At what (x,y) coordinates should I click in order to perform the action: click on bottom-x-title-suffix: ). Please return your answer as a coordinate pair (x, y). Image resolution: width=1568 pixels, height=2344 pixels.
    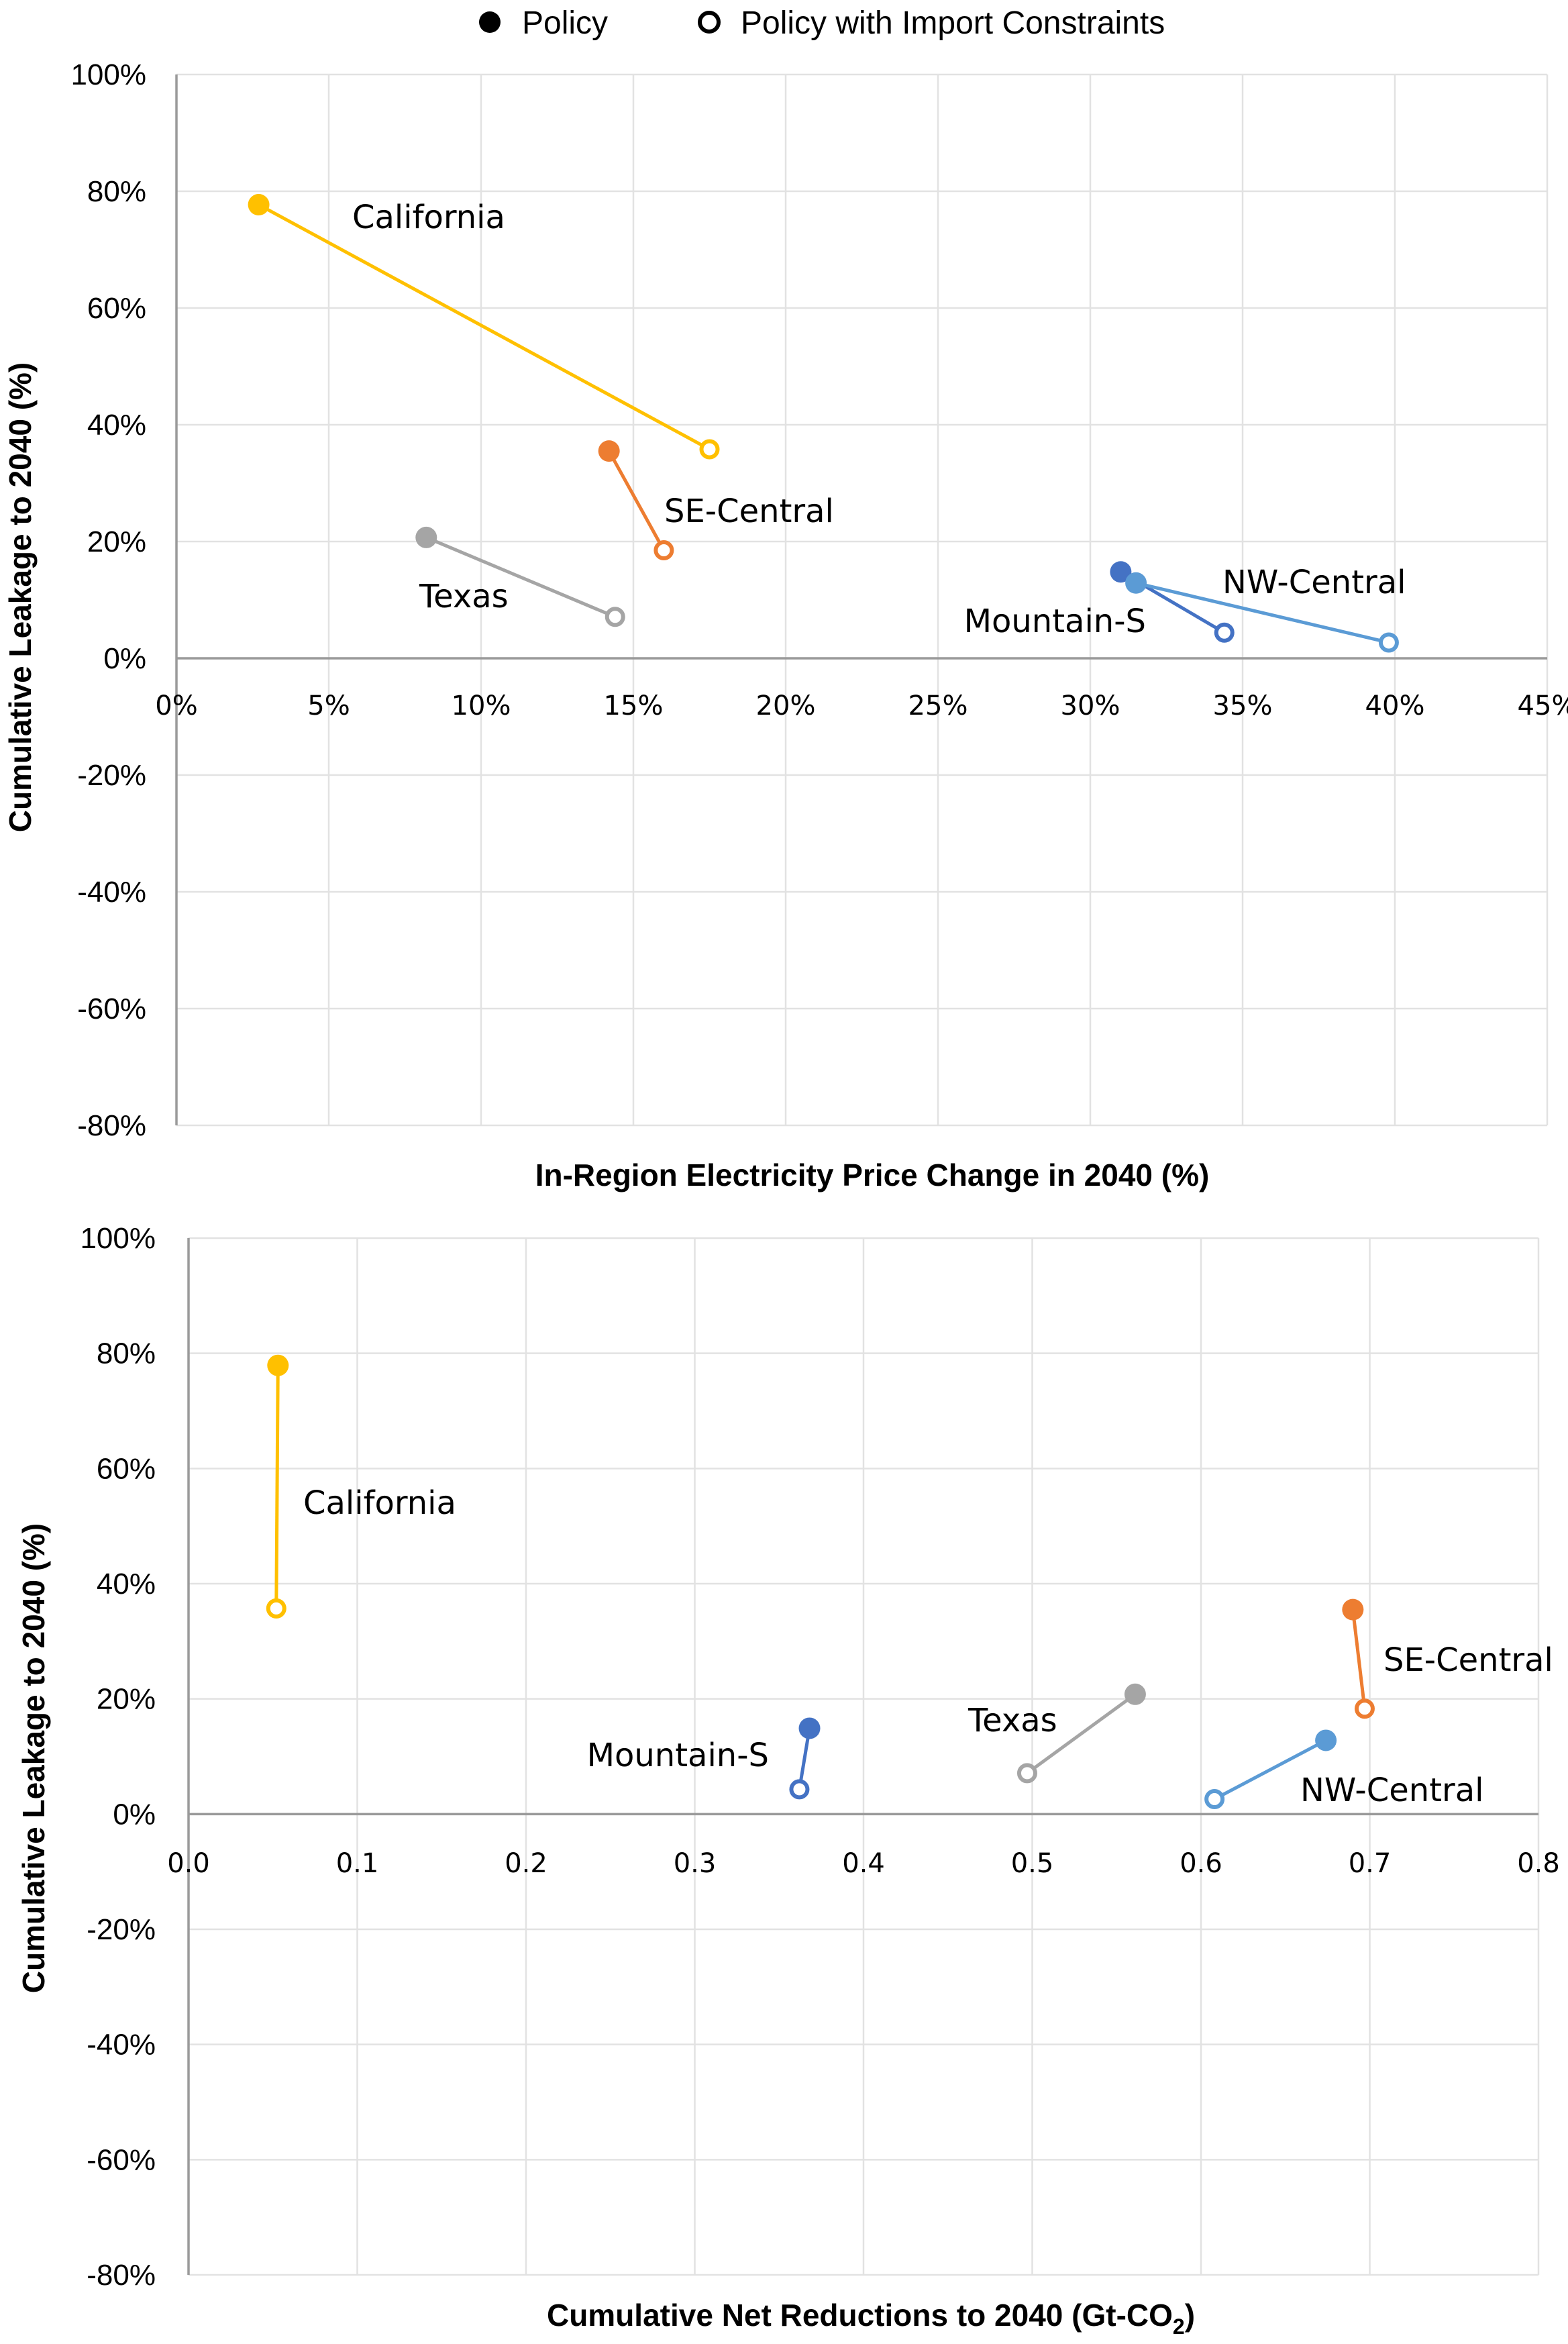
    Looking at the image, I should click on (1190, 2316).